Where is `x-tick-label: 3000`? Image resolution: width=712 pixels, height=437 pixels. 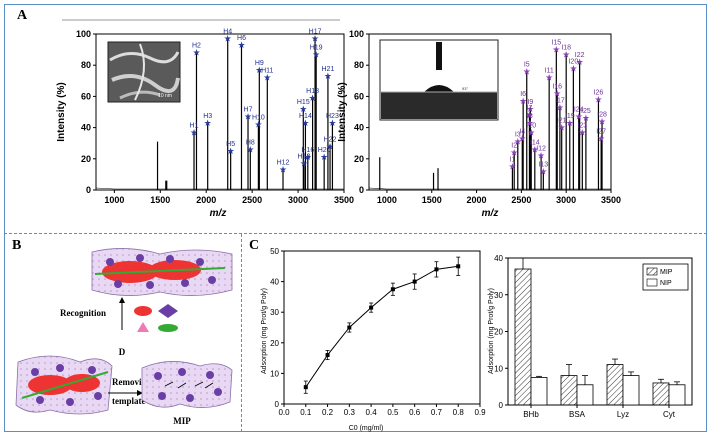 x-tick-label: 3000 is located at coordinates (566, 200).